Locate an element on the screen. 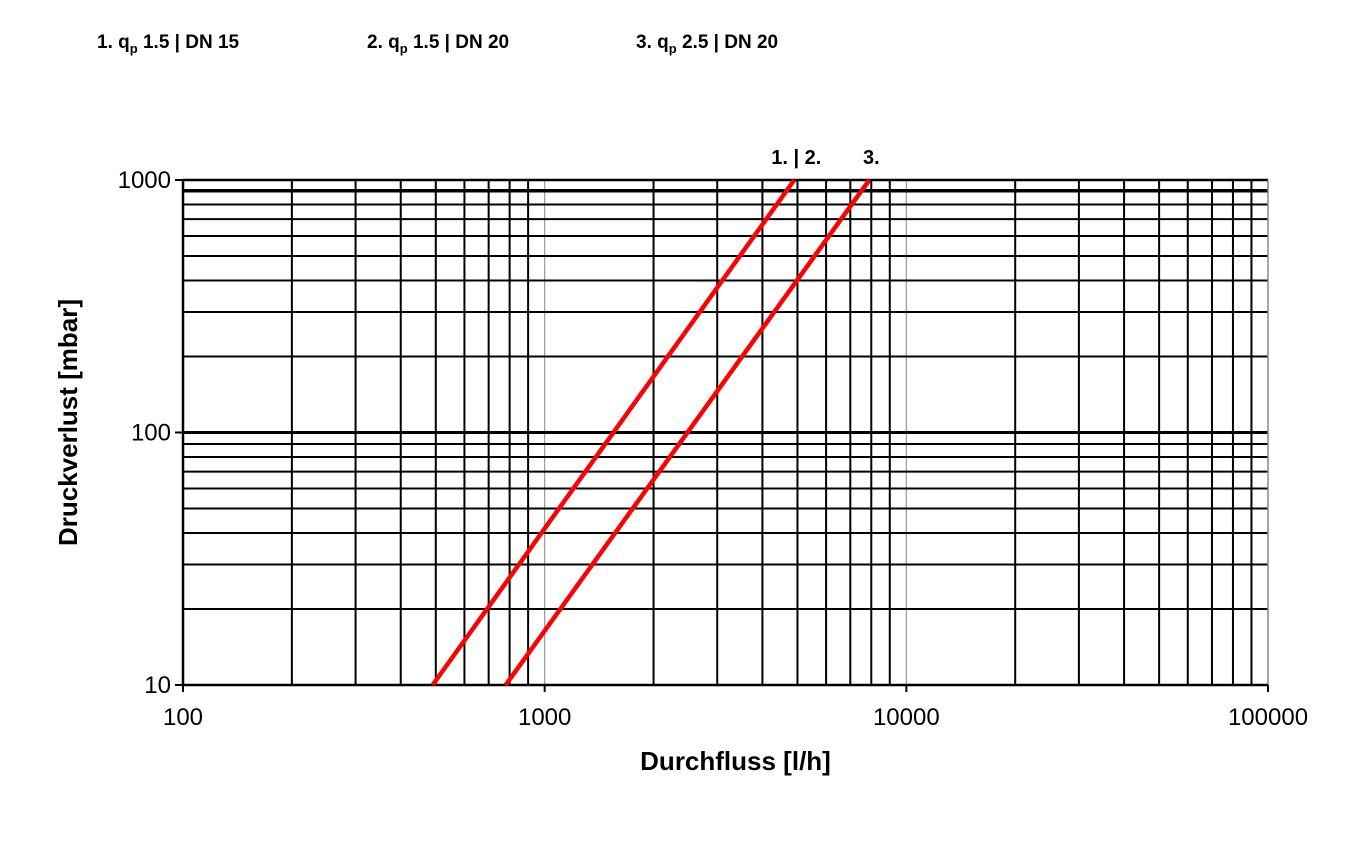  x-tick-label: 100000 is located at coordinates (1268, 717).